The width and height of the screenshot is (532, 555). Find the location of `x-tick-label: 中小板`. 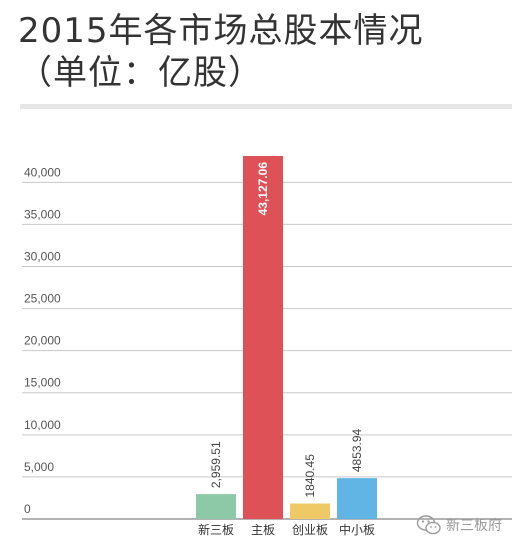

x-tick-label: 中小板 is located at coordinates (357, 529).